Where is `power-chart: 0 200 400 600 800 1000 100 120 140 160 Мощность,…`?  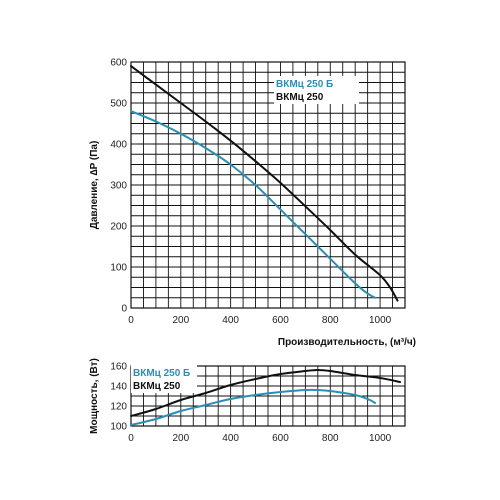
power-chart: 0 200 400 600 800 1000 100 120 140 160 Мощность,… is located at coordinates (247, 401).